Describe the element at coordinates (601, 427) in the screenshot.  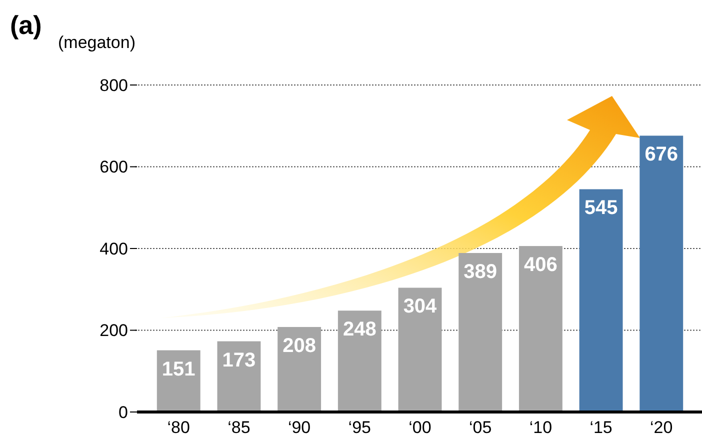
I see `x-tick-label: ‘15` at that location.